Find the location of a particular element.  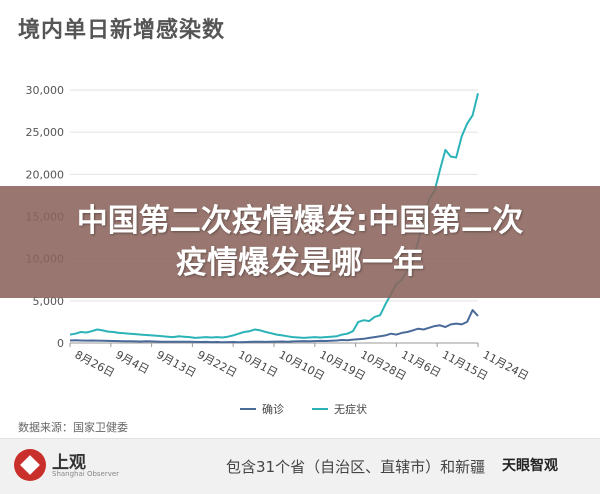

x-tick-label: 8月26日 is located at coordinates (95, 364).